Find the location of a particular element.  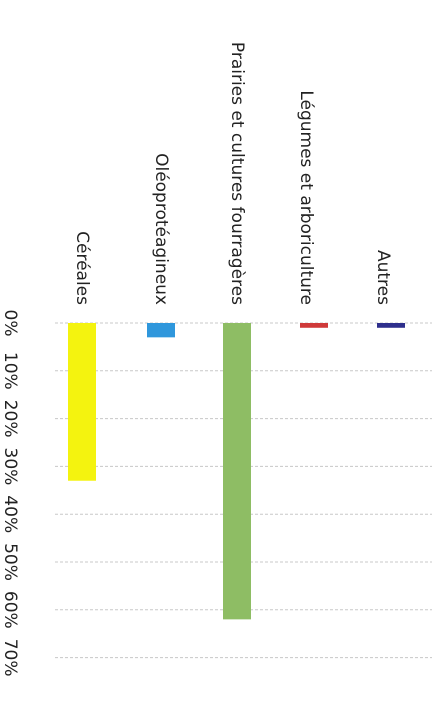

category-label: Prairies et cultures fourragères is located at coordinates (237, 173).